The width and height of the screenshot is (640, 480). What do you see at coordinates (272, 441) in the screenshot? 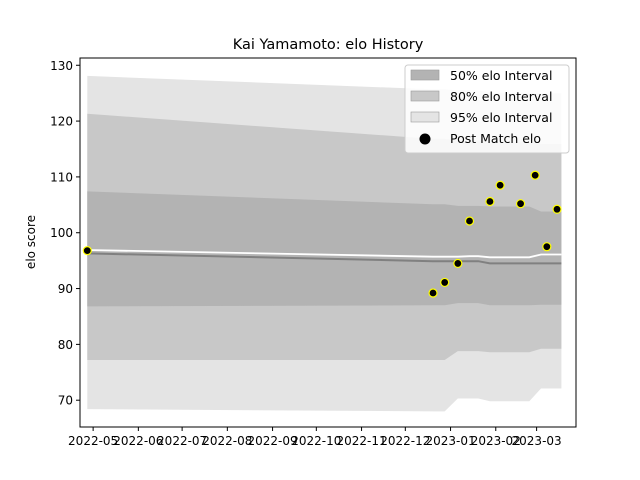
I see `x-tick-label: 2022-09` at bounding box center [272, 441].